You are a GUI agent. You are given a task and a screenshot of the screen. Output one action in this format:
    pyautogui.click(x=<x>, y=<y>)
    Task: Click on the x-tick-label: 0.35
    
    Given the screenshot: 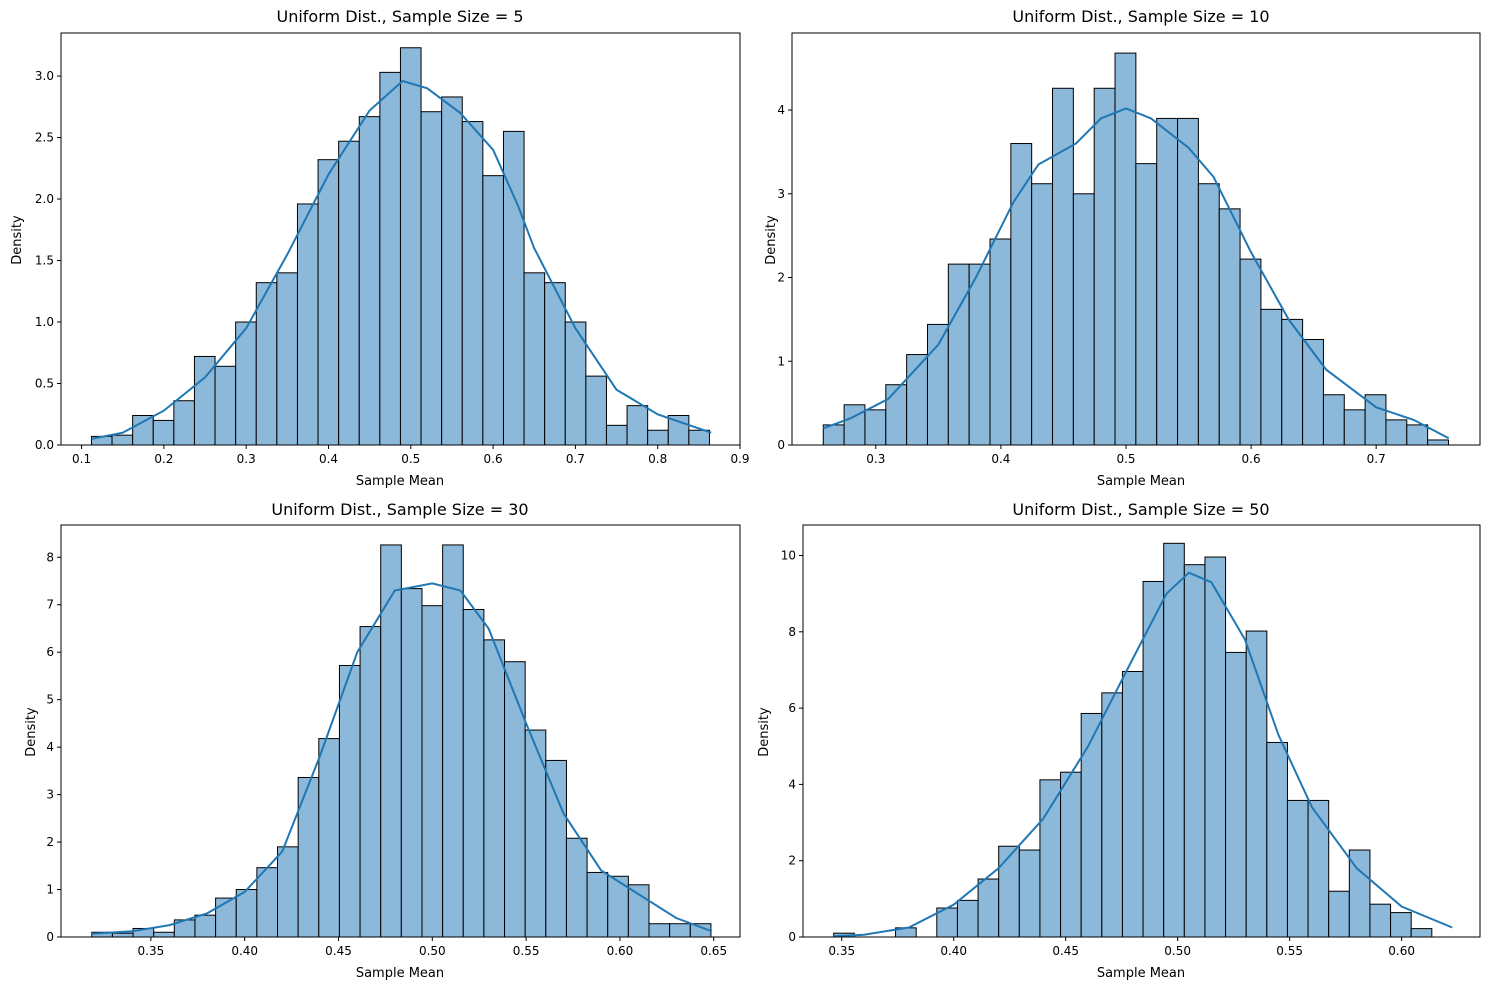 What is the action you would take?
    pyautogui.click(x=841, y=951)
    